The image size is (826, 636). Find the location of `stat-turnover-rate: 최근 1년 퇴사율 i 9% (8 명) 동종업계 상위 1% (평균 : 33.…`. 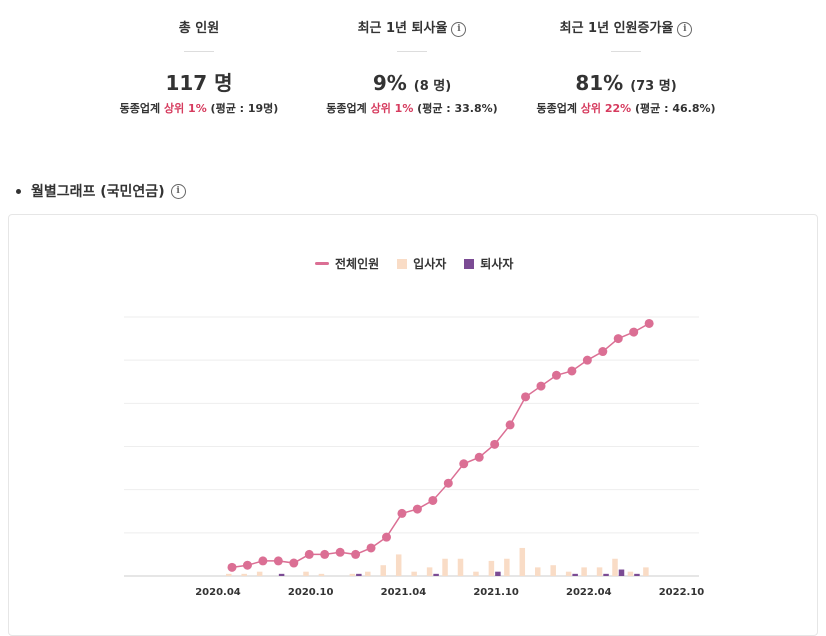

stat-turnover-rate: 최근 1년 퇴사율 i 9% (8 명) 동종업계 상위 1% (평균 : 33.… is located at coordinates (412, 67).